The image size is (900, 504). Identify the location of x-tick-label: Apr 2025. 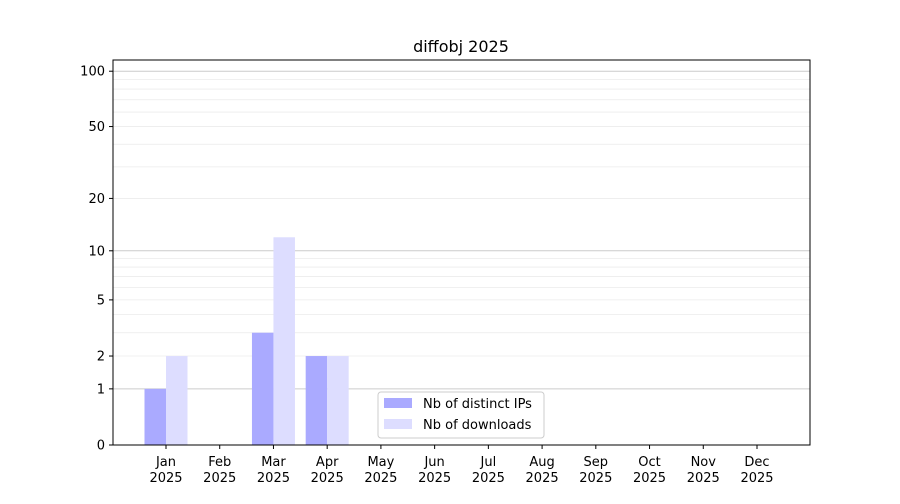
(327, 470).